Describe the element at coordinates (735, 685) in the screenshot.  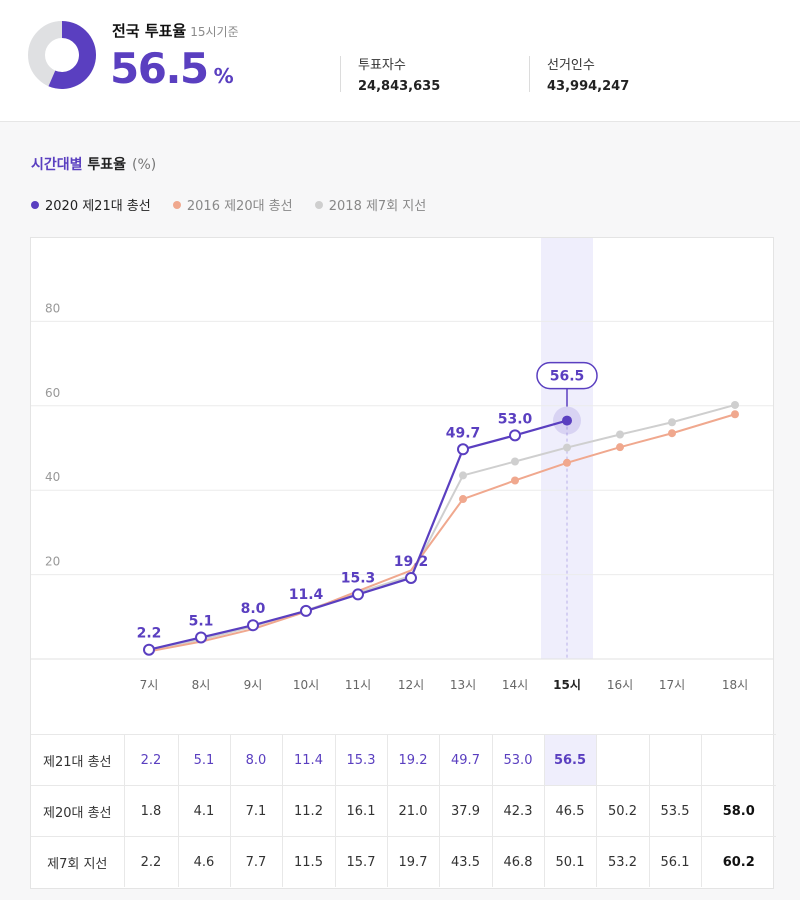
I see `x-tick-label: 18시` at that location.